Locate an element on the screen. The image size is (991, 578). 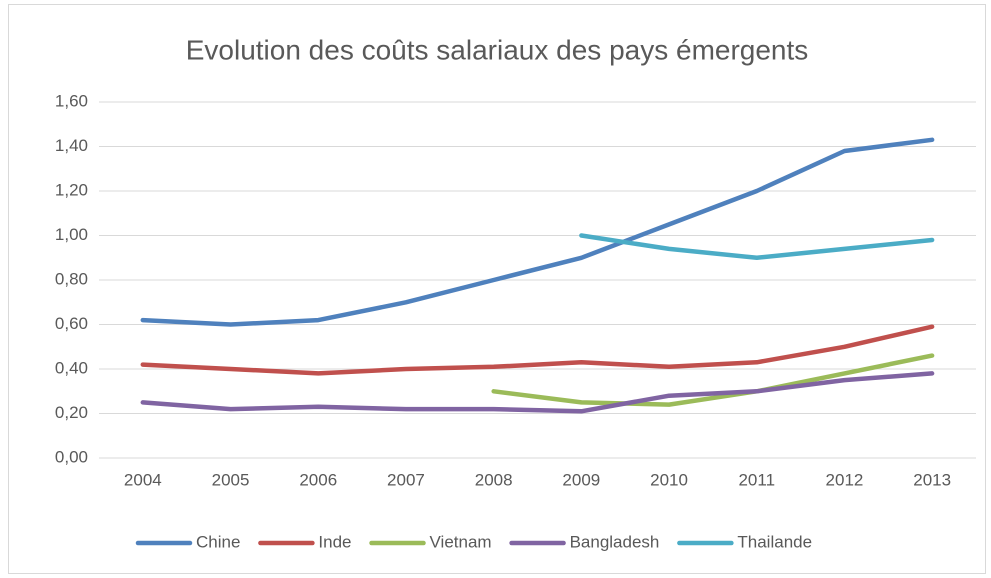
y-tick-label: 1,20 is located at coordinates (71, 189).